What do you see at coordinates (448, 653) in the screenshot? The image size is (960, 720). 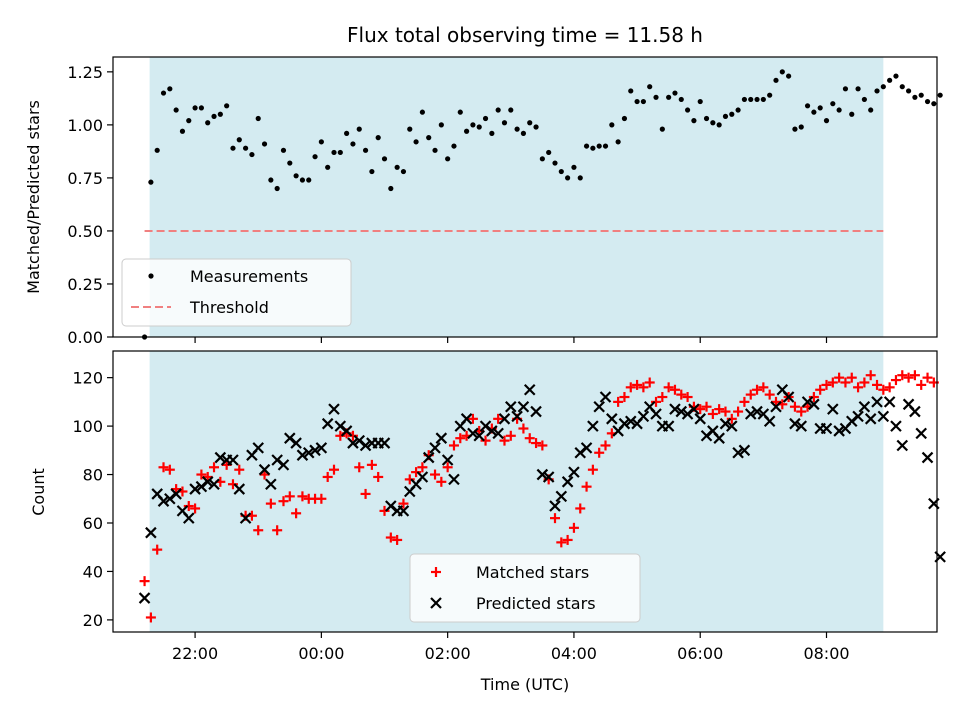 I see `x-tick-label: 02:00` at bounding box center [448, 653].